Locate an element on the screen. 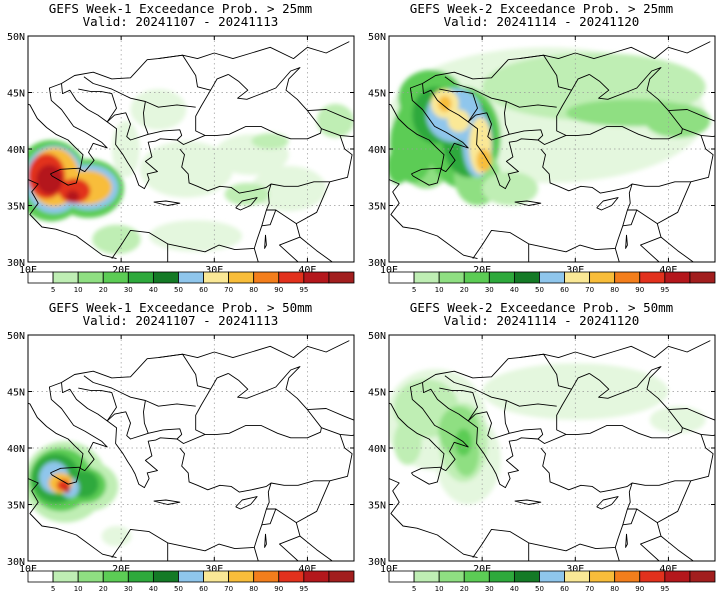  outline-b1 is located at coordinates (205, 62).